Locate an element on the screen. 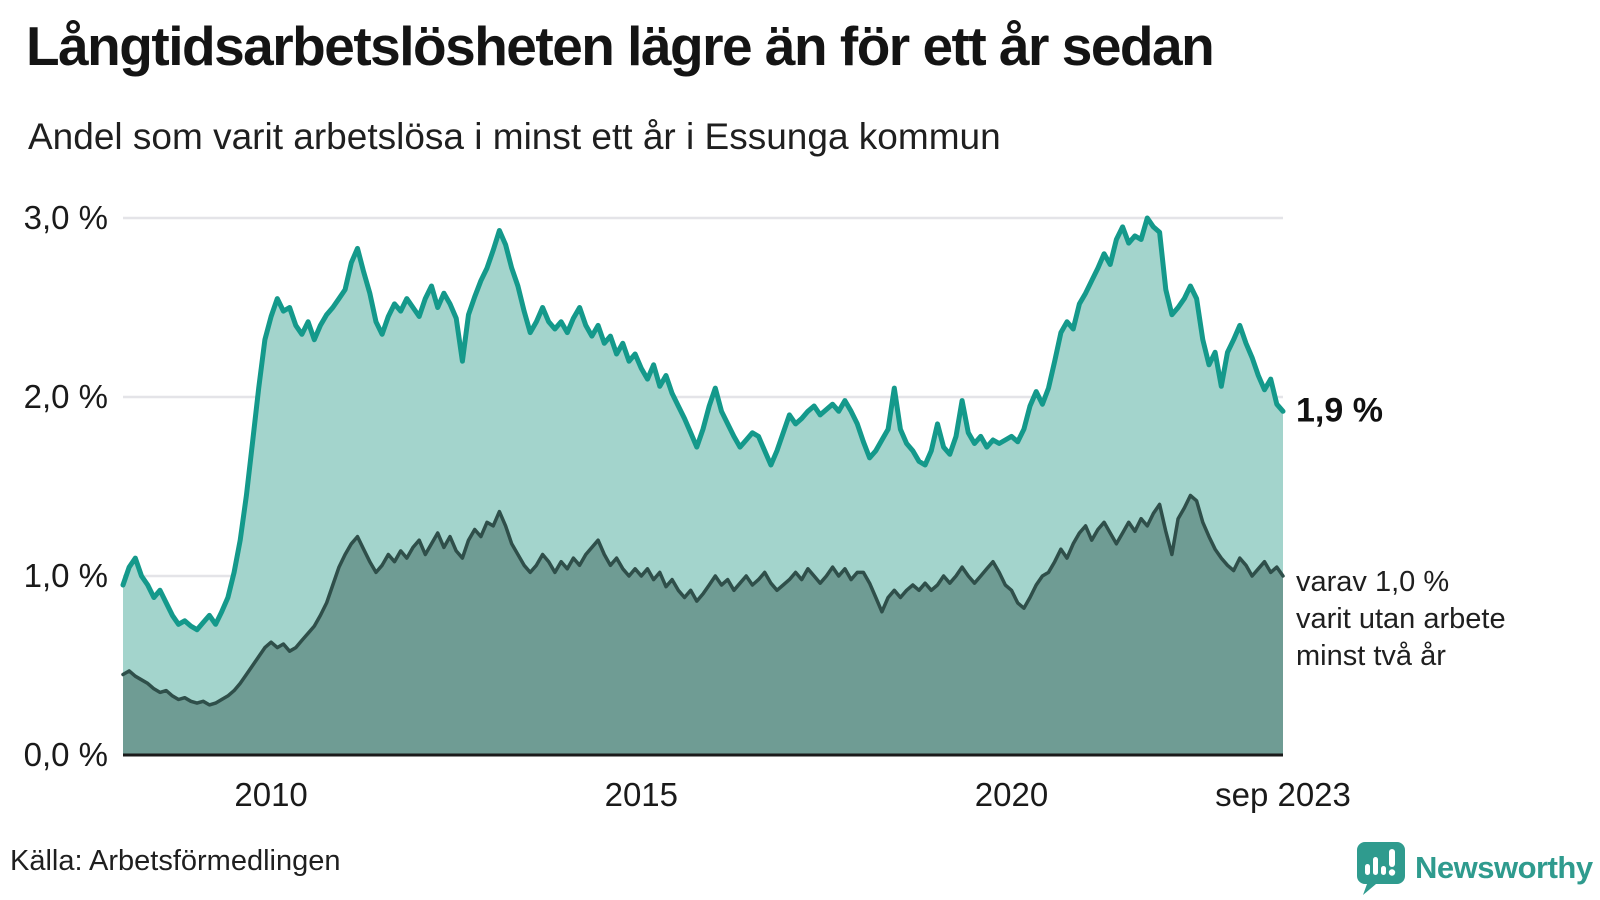 This screenshot has width=1600, height=900. newsworthy-speech-bubble-chart-icon is located at coordinates (1381, 868).